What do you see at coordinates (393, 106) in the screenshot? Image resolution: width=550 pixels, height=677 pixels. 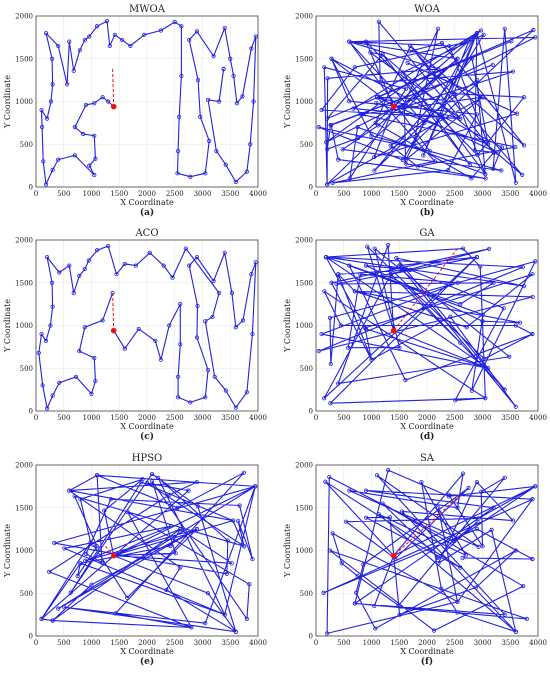 I see `start-point` at bounding box center [393, 106].